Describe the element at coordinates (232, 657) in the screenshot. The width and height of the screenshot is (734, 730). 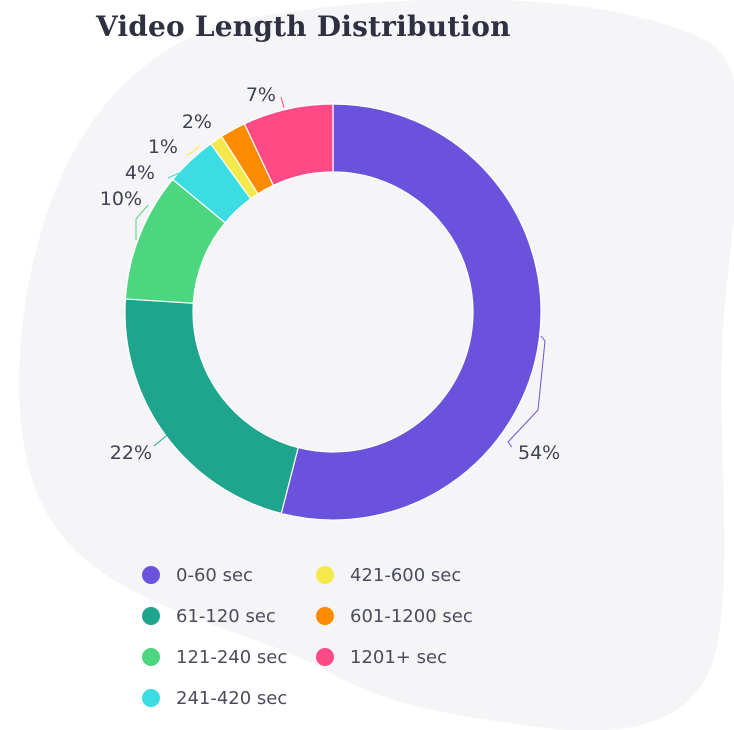
I see `legend-label-121-240-sec: 121-240 sec` at that location.